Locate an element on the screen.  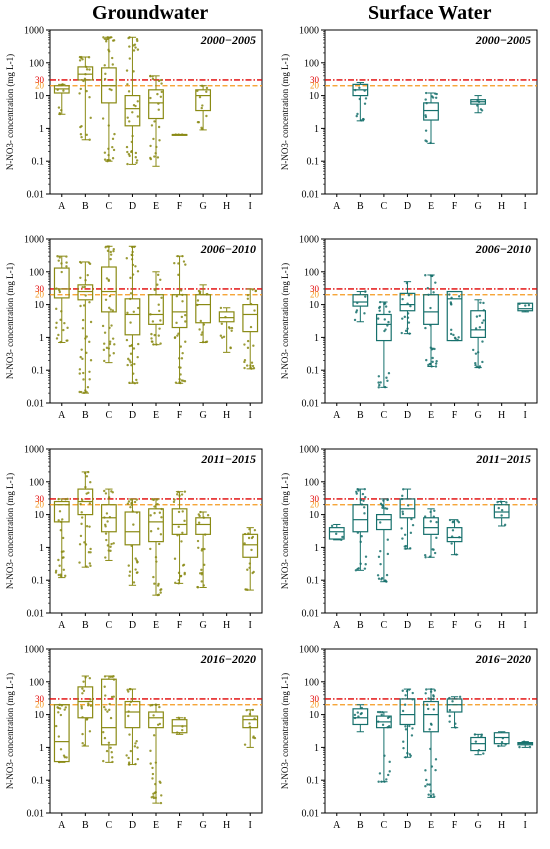
x-tick-label: I is located at coordinates (250, 625).